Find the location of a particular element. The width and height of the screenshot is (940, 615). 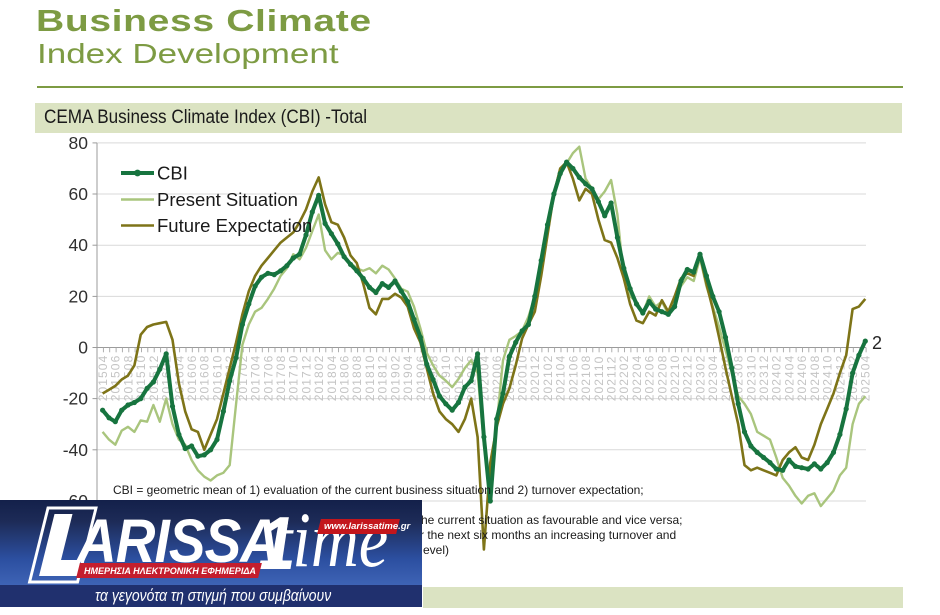

svg-text: 202206 is located at coordinates (650, 378).